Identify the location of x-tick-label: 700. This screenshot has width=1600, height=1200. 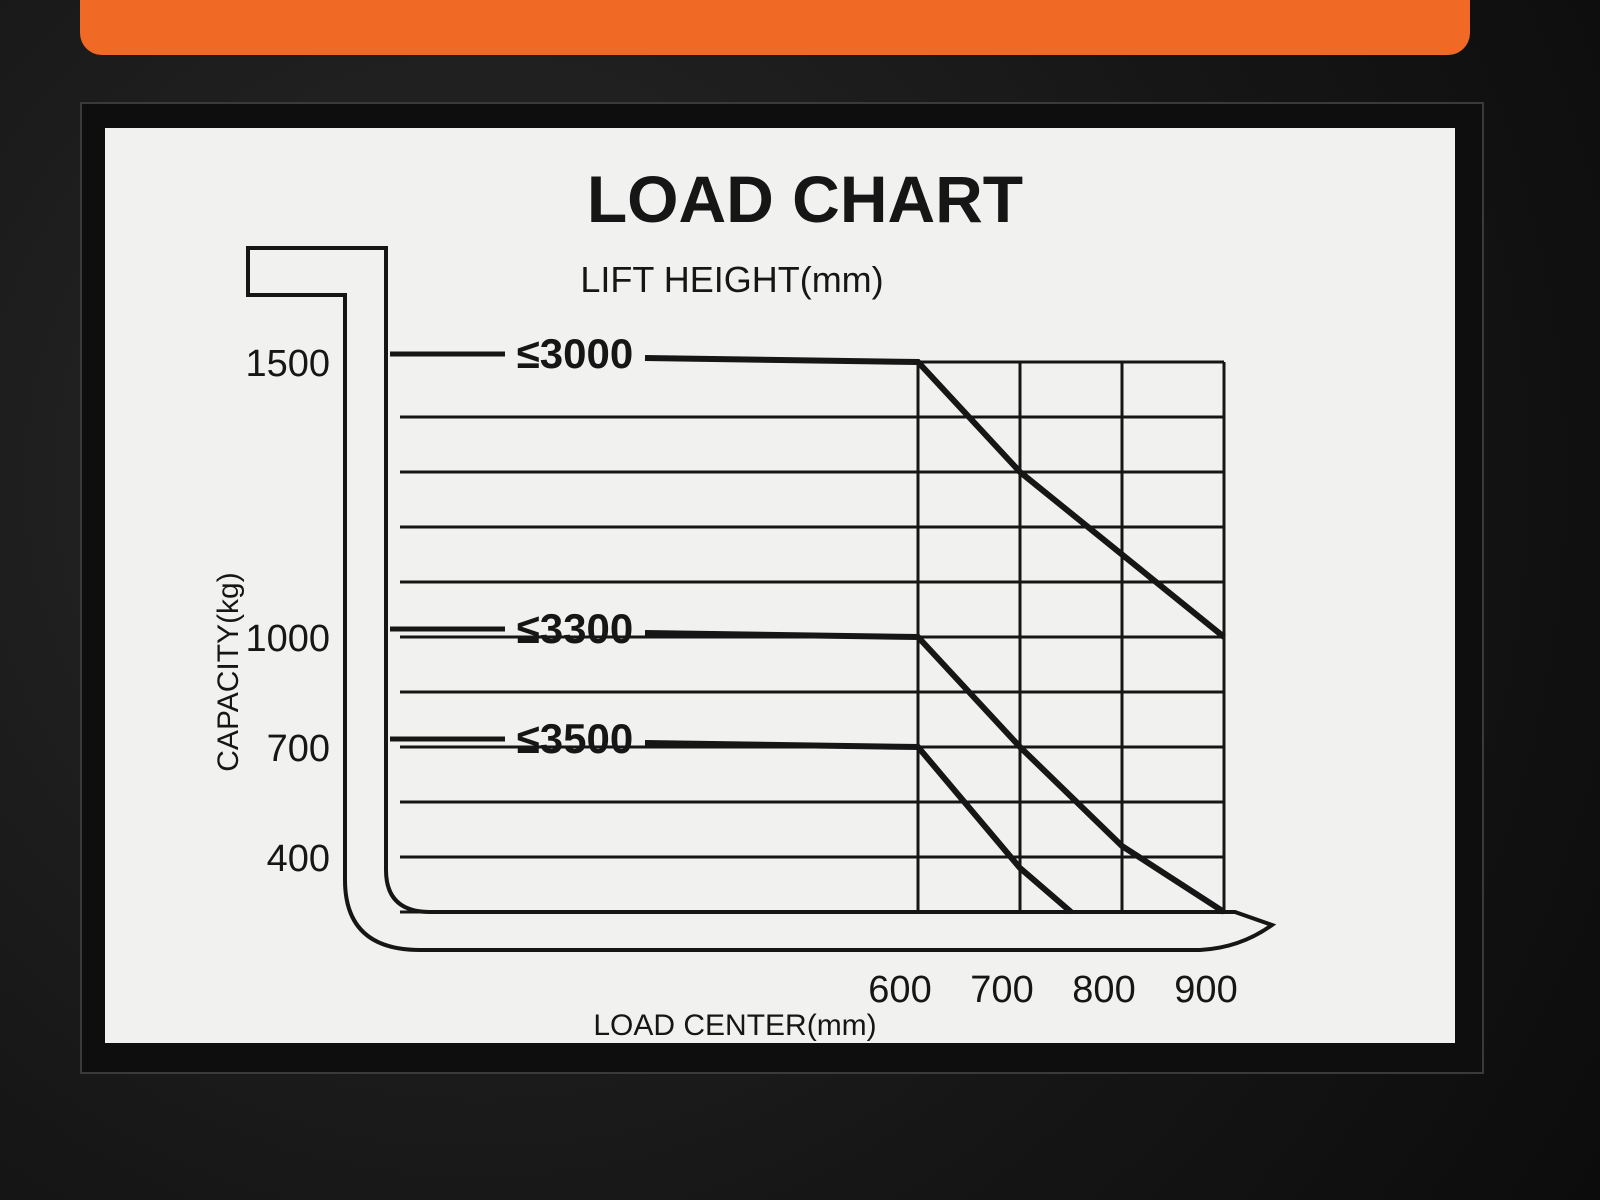
(1001, 990).